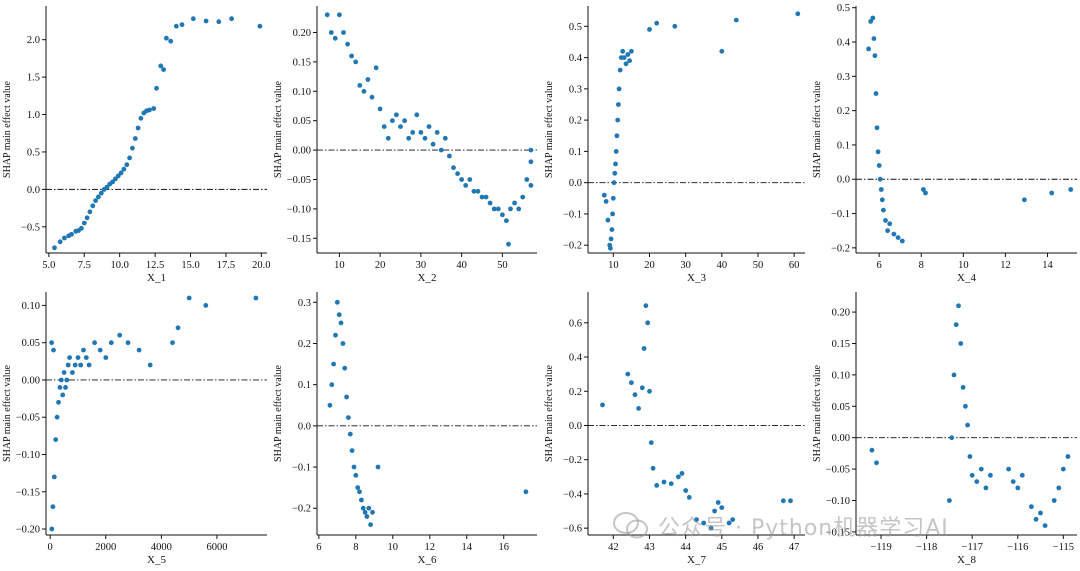 The image size is (1080, 571). Describe the element at coordinates (161, 547) in the screenshot. I see `x-tick-label: 4000` at that location.